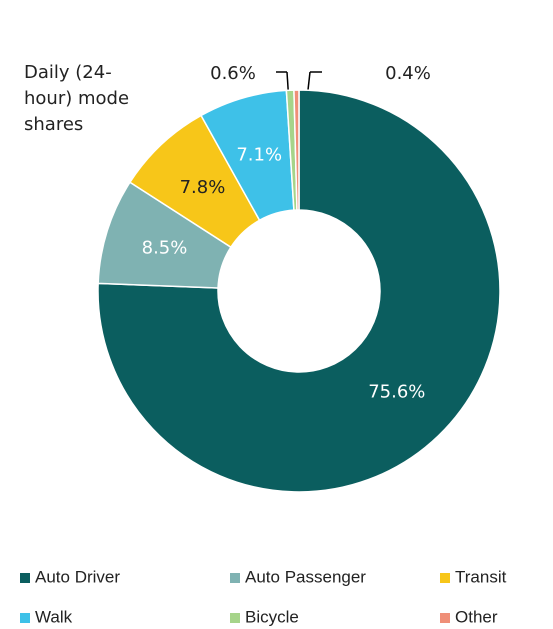 The image size is (553, 629). What do you see at coordinates (165, 248) in the screenshot?
I see `data-label: 8.5%` at bounding box center [165, 248].